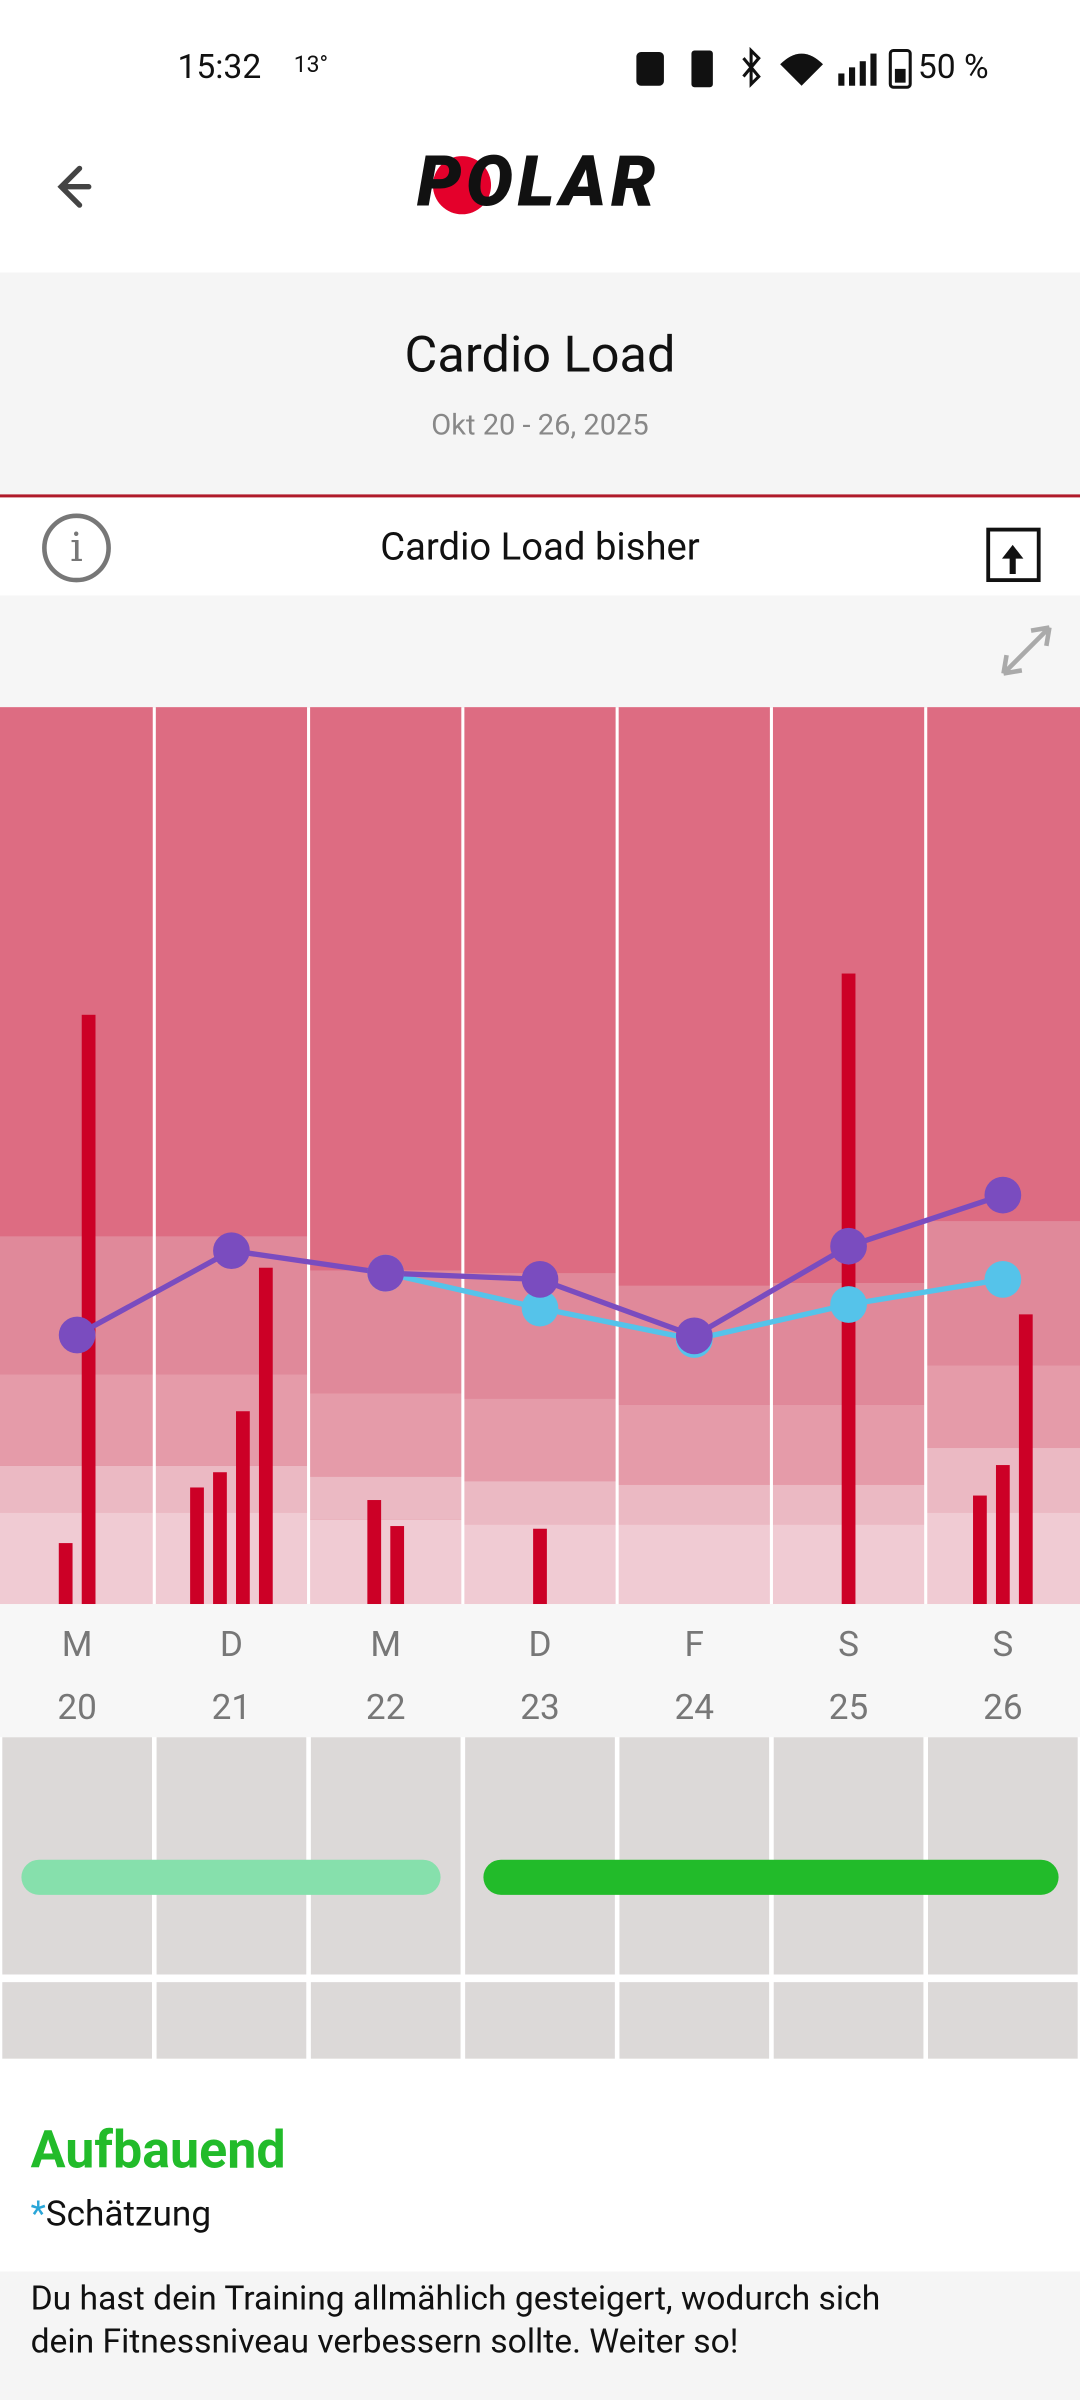  What do you see at coordinates (386, 1707) in the screenshot?
I see `date-label: 22` at bounding box center [386, 1707].